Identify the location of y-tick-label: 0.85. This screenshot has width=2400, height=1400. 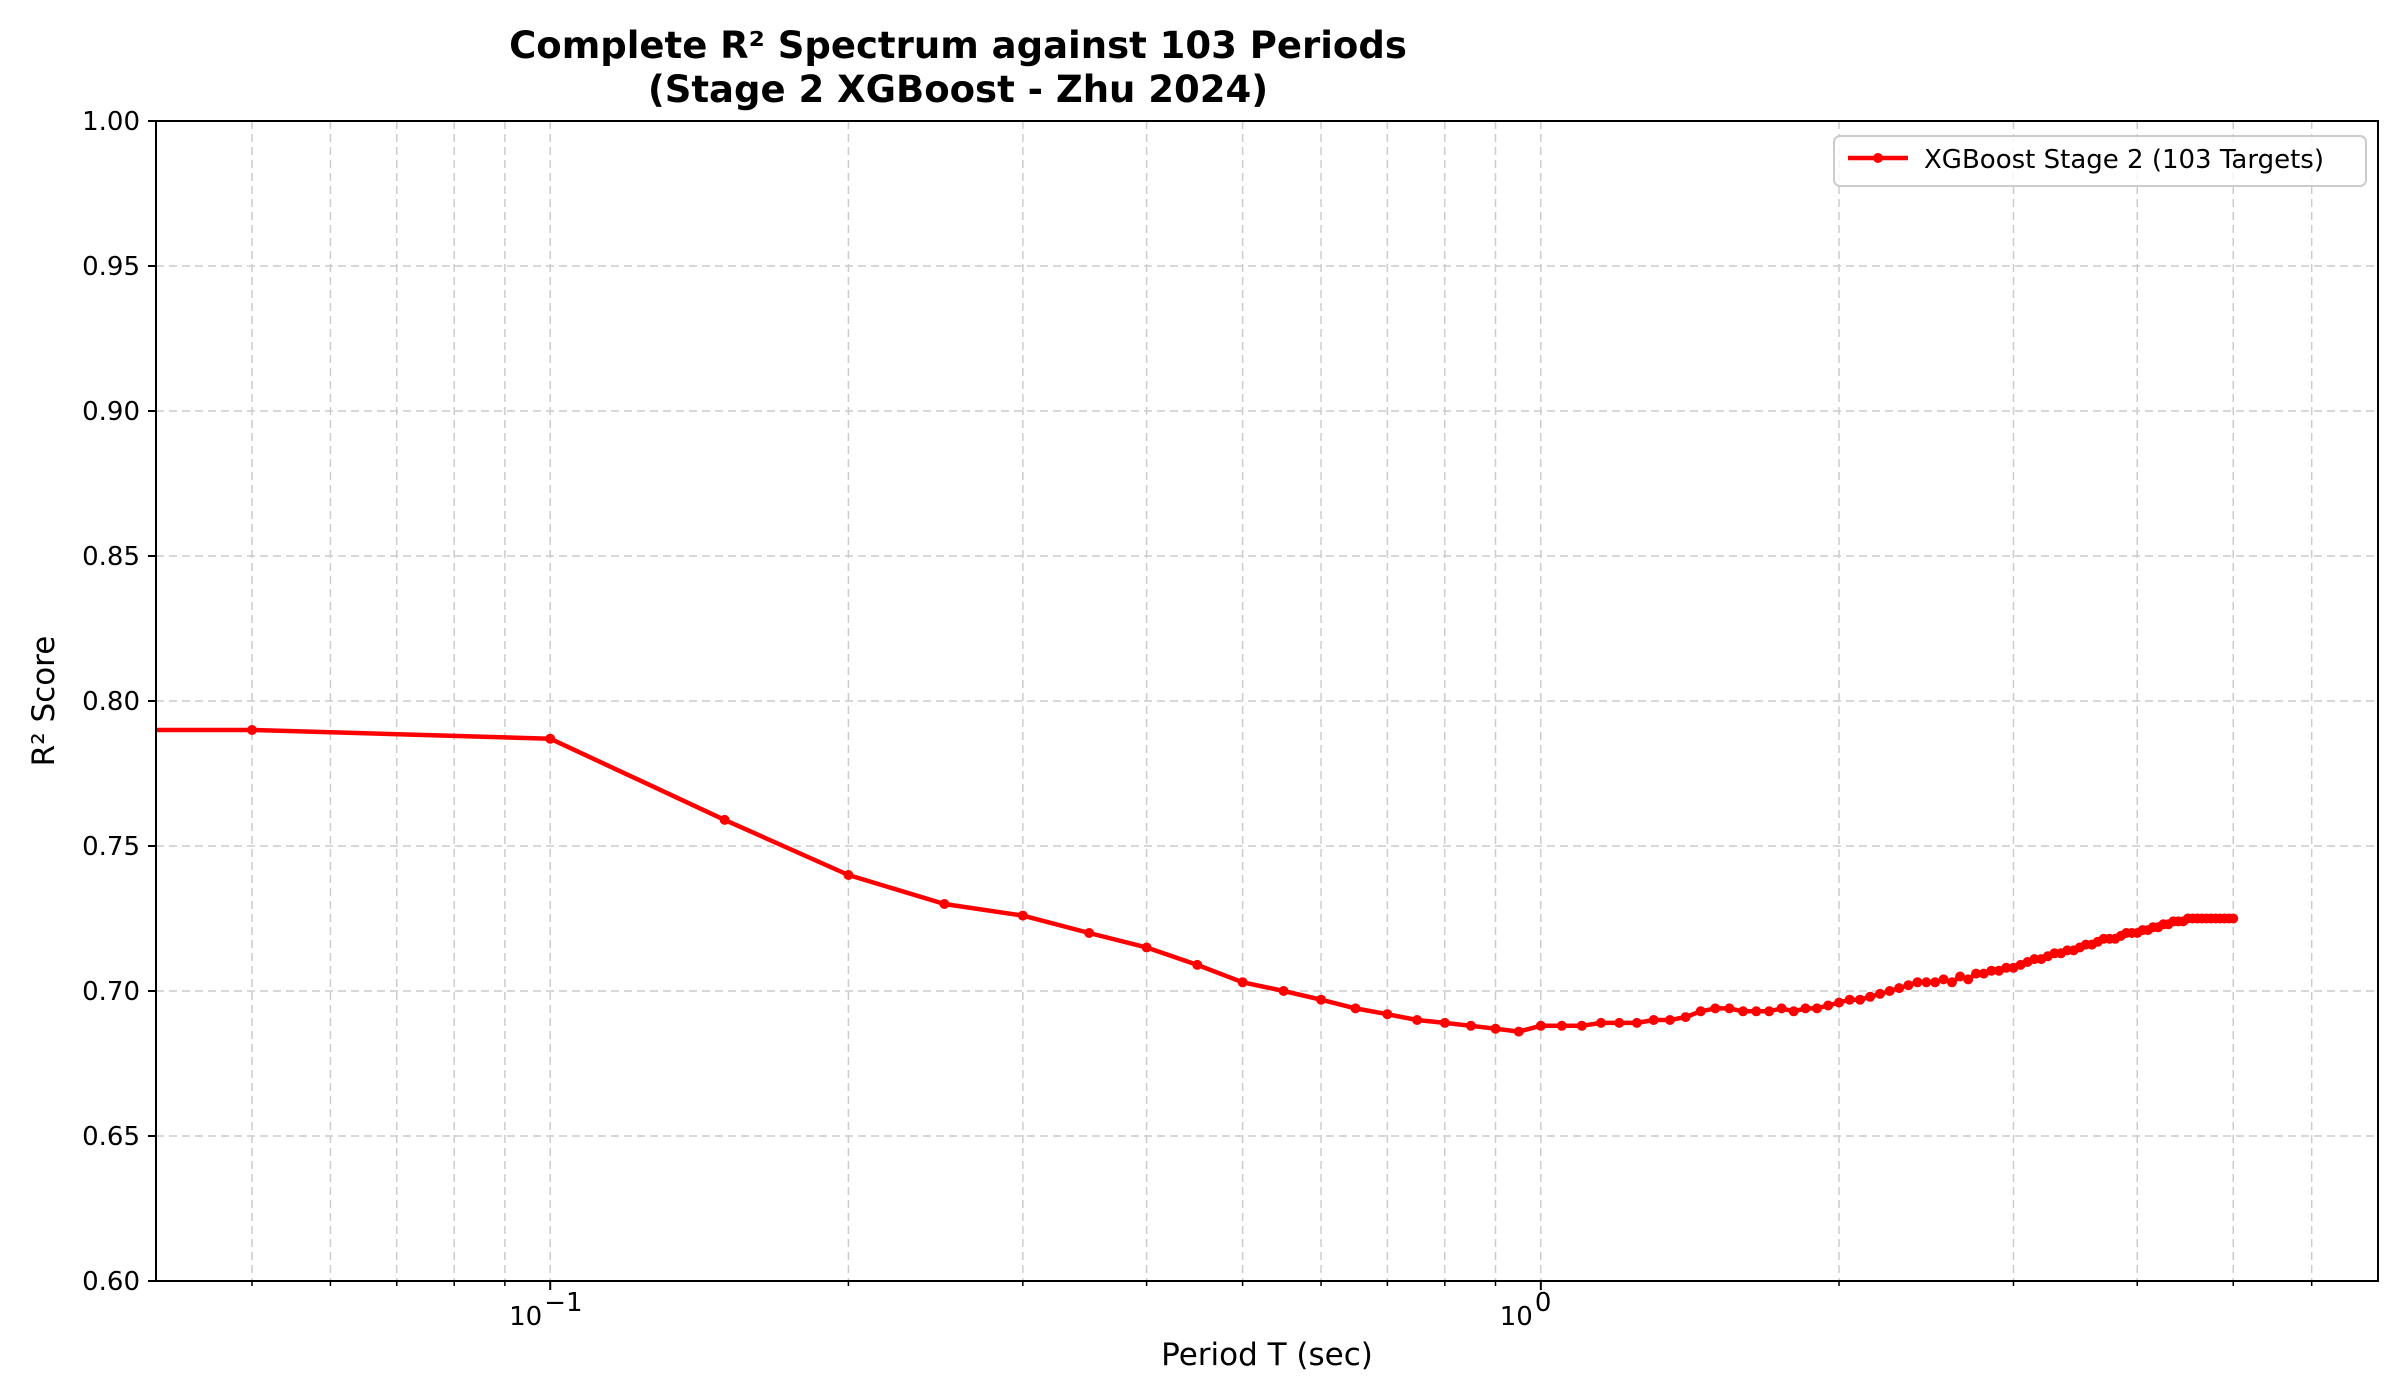
(111, 557).